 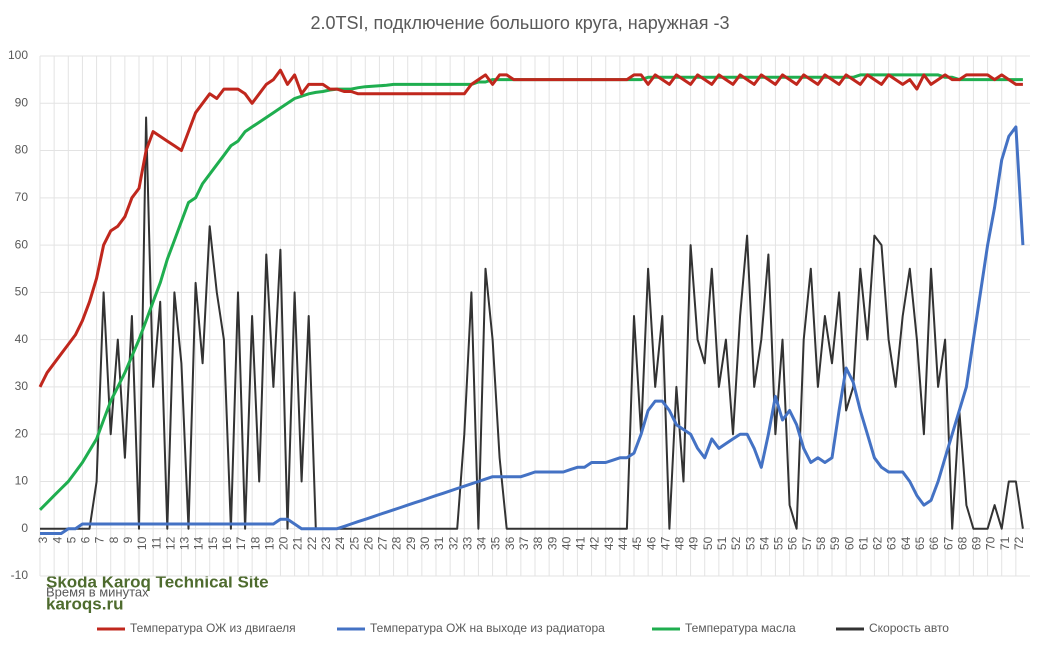 I want to click on y-tick-label: 30, so click(x=22, y=386).